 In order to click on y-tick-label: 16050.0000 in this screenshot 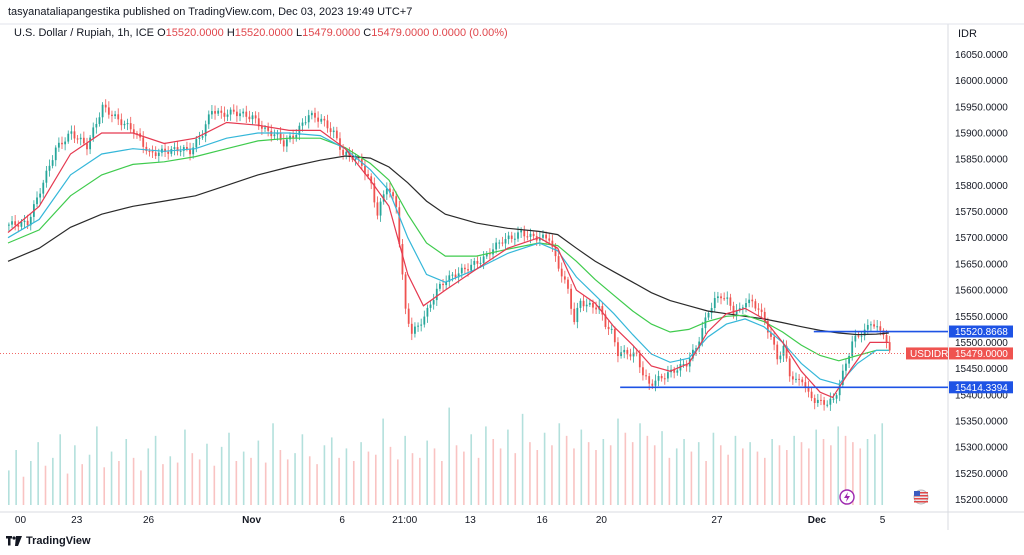, I will do `click(981, 55)`.